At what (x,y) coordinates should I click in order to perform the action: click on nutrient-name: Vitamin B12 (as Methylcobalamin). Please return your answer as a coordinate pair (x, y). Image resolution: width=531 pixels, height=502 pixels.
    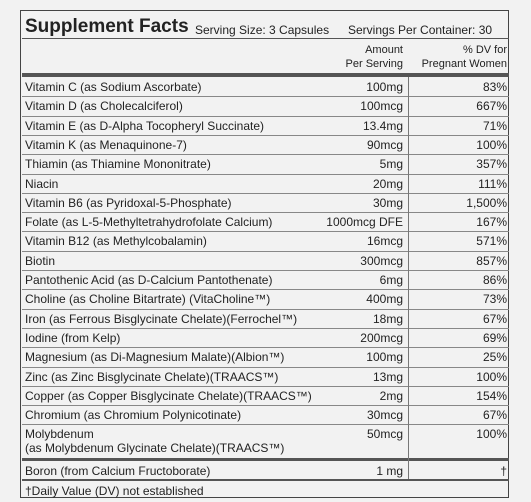
    Looking at the image, I should click on (116, 241).